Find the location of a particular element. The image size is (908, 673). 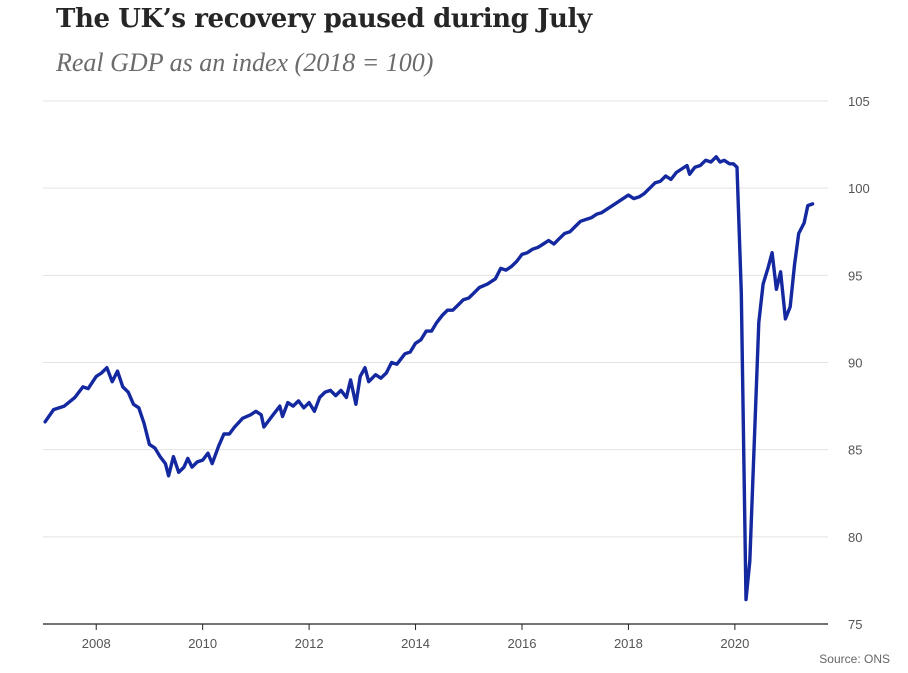

chart-subtitle: Real GDP as an index (2018 = 100) is located at coordinates (245, 62).